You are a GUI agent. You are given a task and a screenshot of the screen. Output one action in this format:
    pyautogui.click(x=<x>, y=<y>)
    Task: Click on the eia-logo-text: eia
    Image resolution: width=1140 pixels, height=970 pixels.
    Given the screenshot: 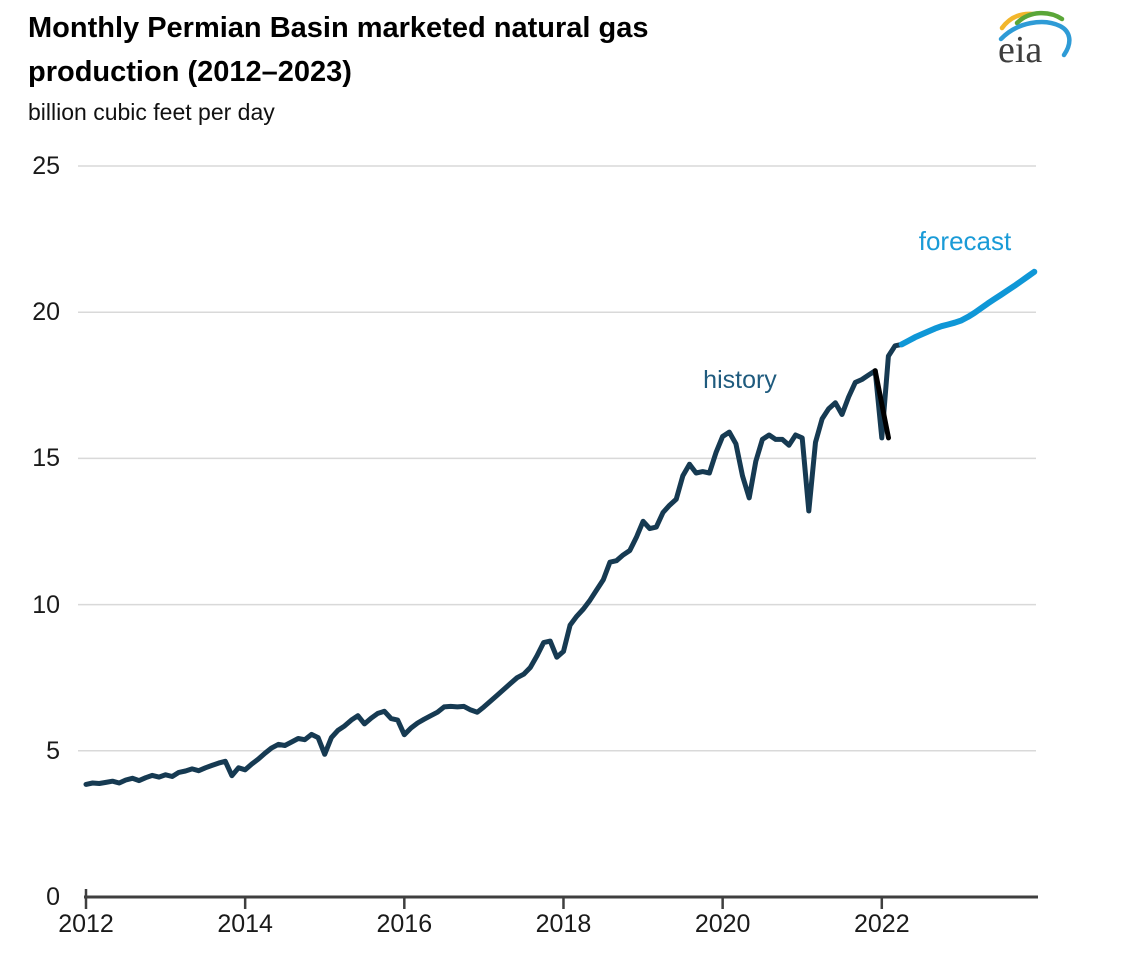 What is the action you would take?
    pyautogui.click(x=1020, y=48)
    